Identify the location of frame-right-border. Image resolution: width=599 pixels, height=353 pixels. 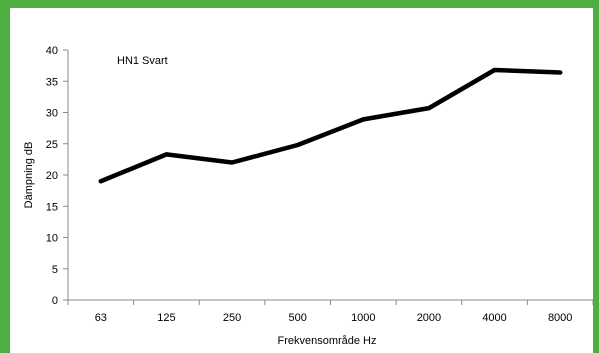
(596, 176).